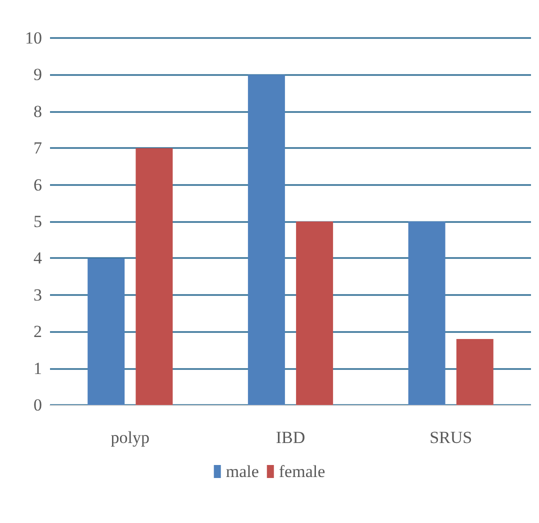  I want to click on y-tick-label: 9, so click(38, 74).